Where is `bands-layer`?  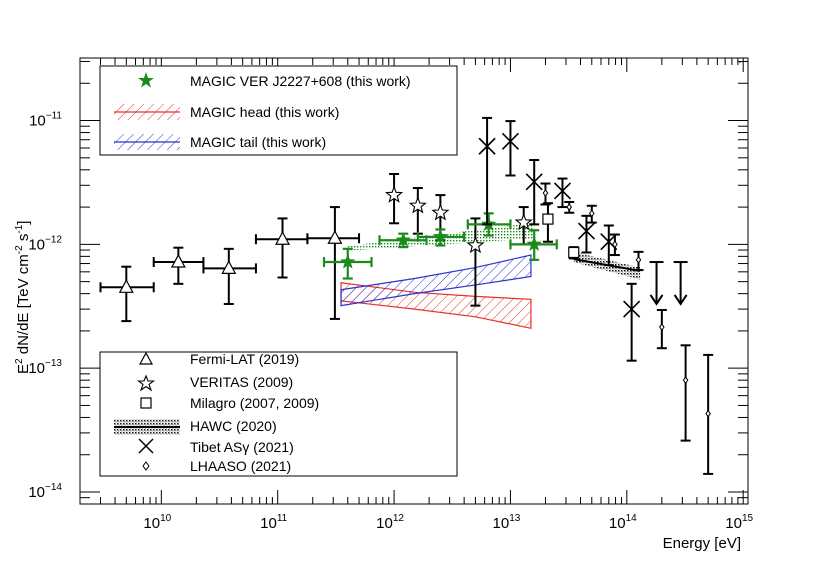 bands-layer is located at coordinates (490, 276).